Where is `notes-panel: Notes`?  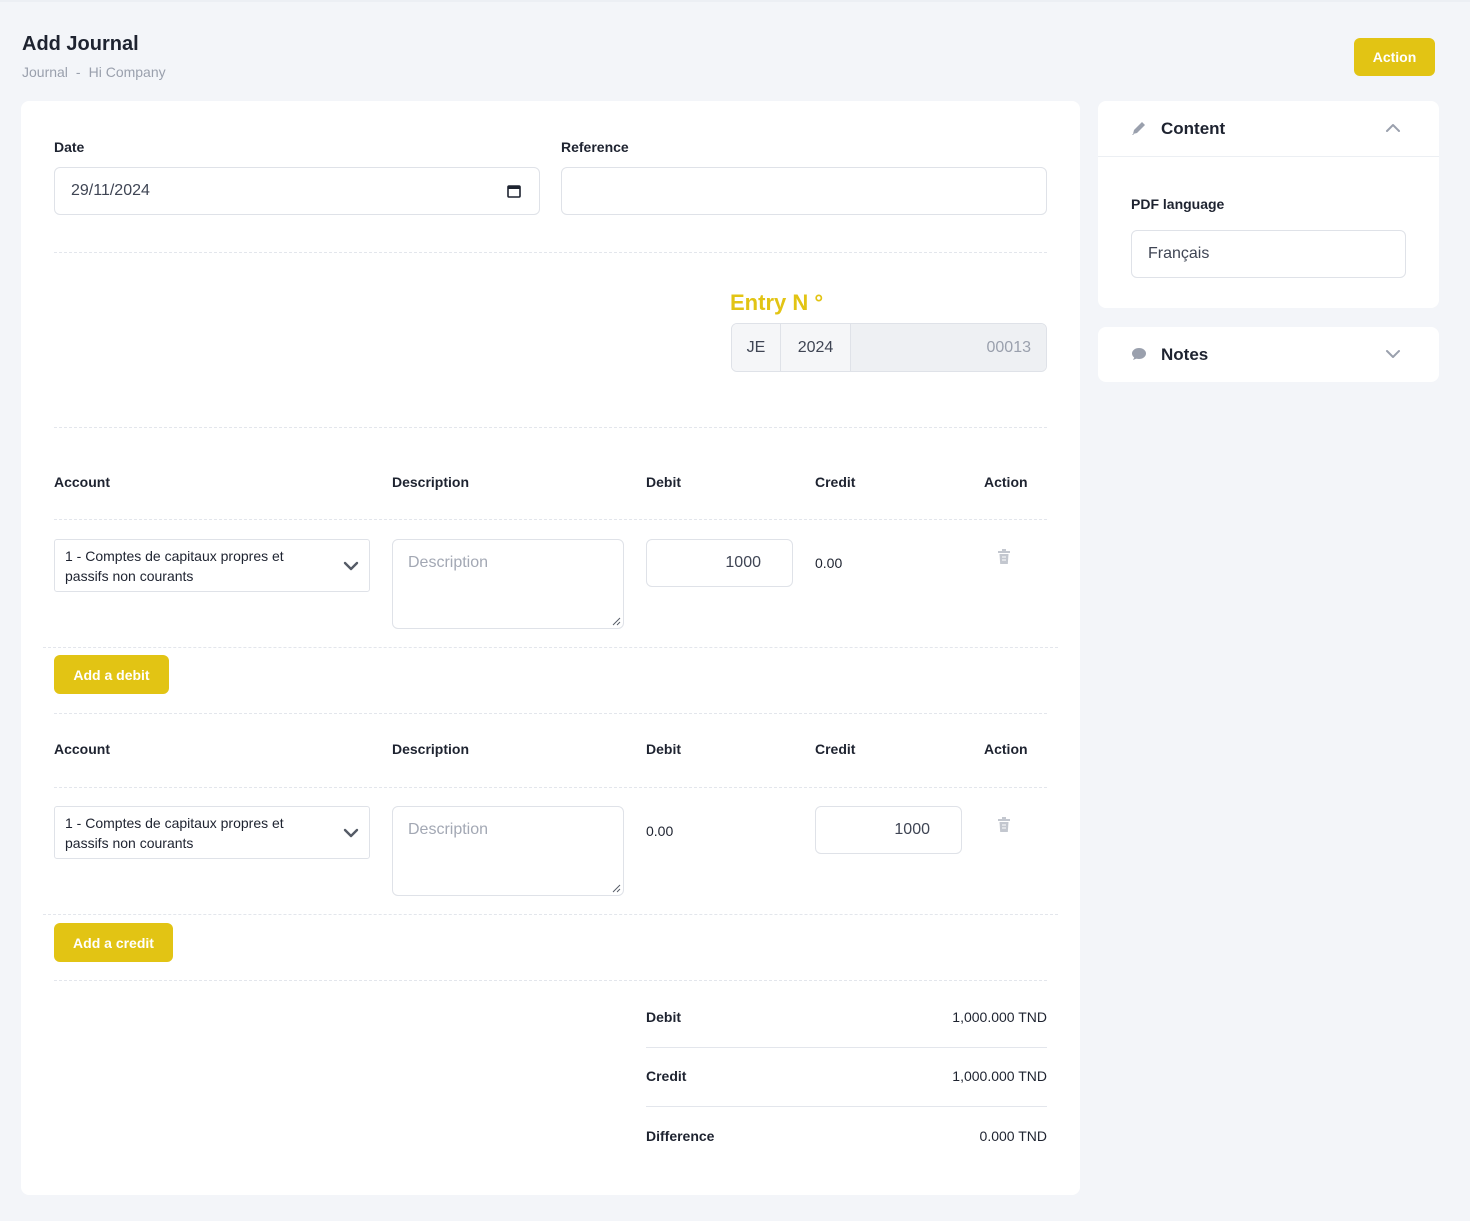
notes-panel: Notes is located at coordinates (1268, 354).